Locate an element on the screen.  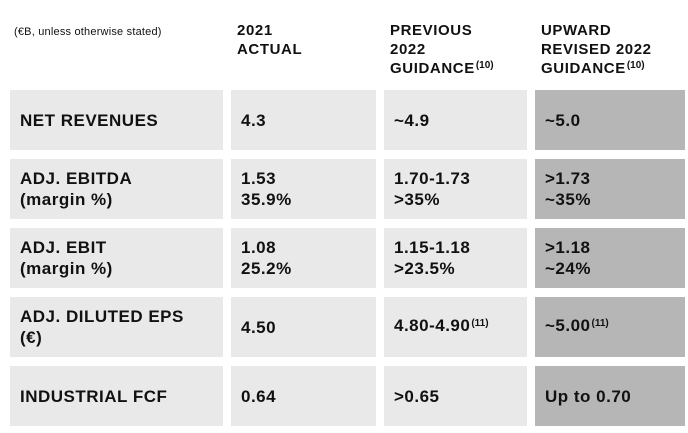
value-revised-guidance: >1.18 ~24% is located at coordinates (610, 258).